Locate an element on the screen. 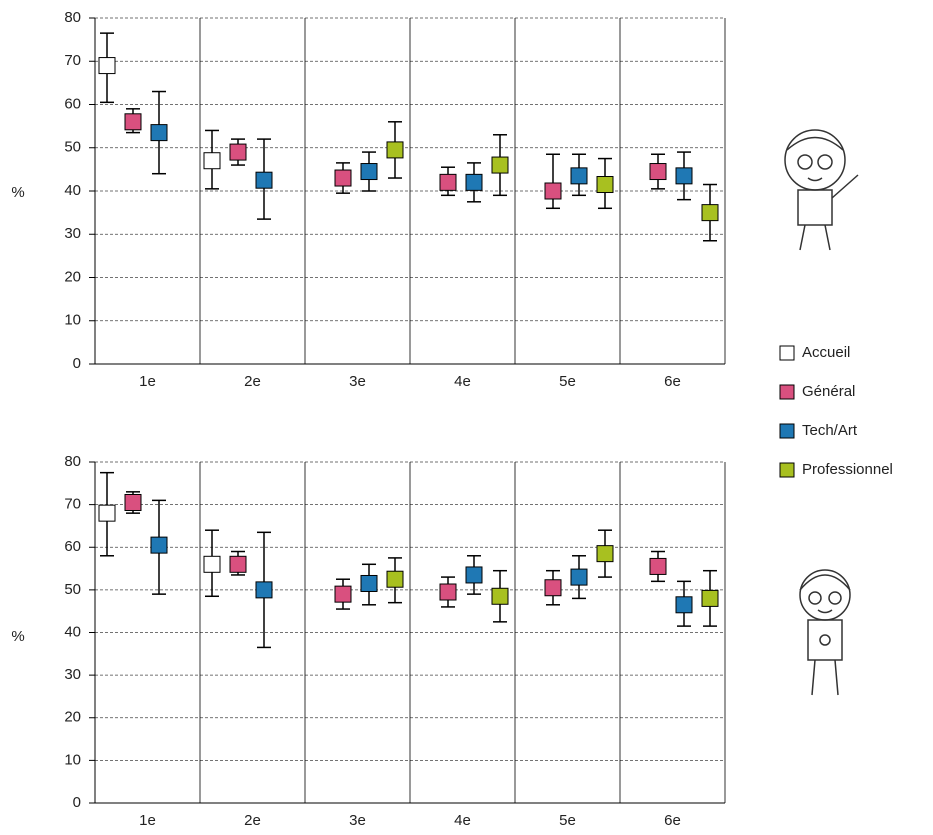  legend-label: Tech/Art is located at coordinates (830, 430).